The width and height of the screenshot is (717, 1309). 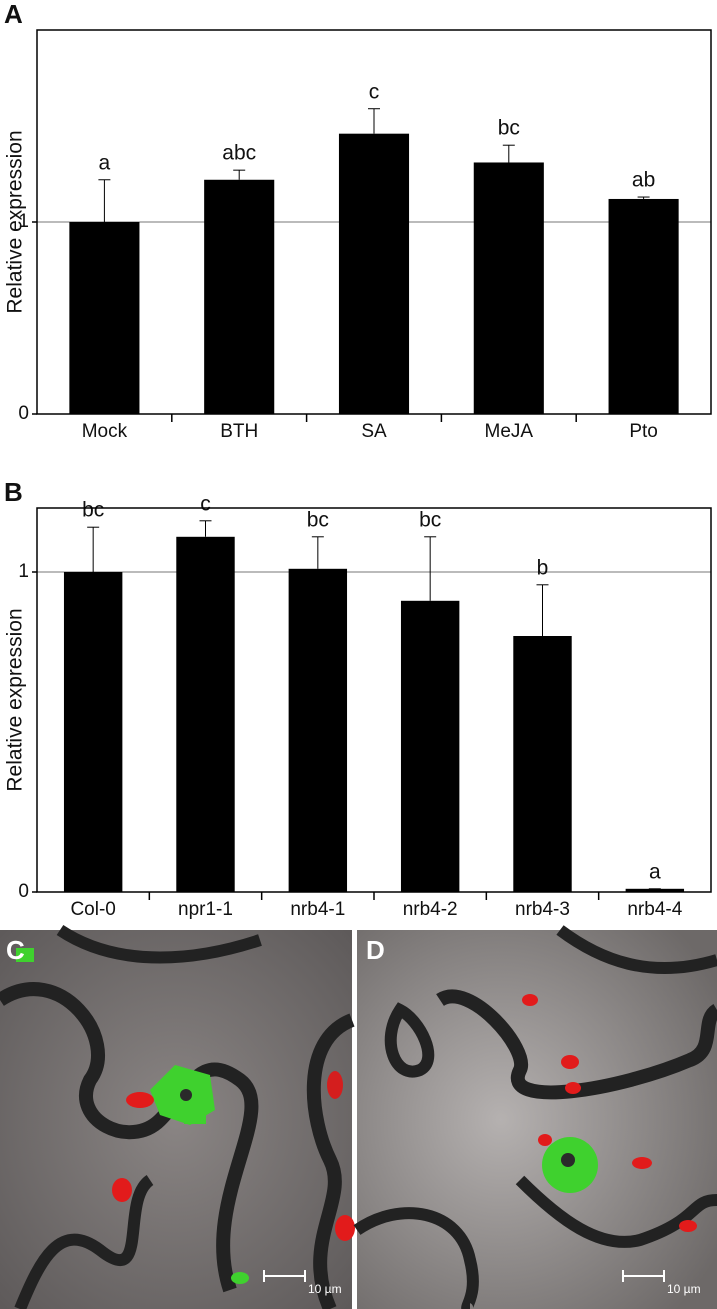 I want to click on micrograph-d, so click(x=535, y=1117).